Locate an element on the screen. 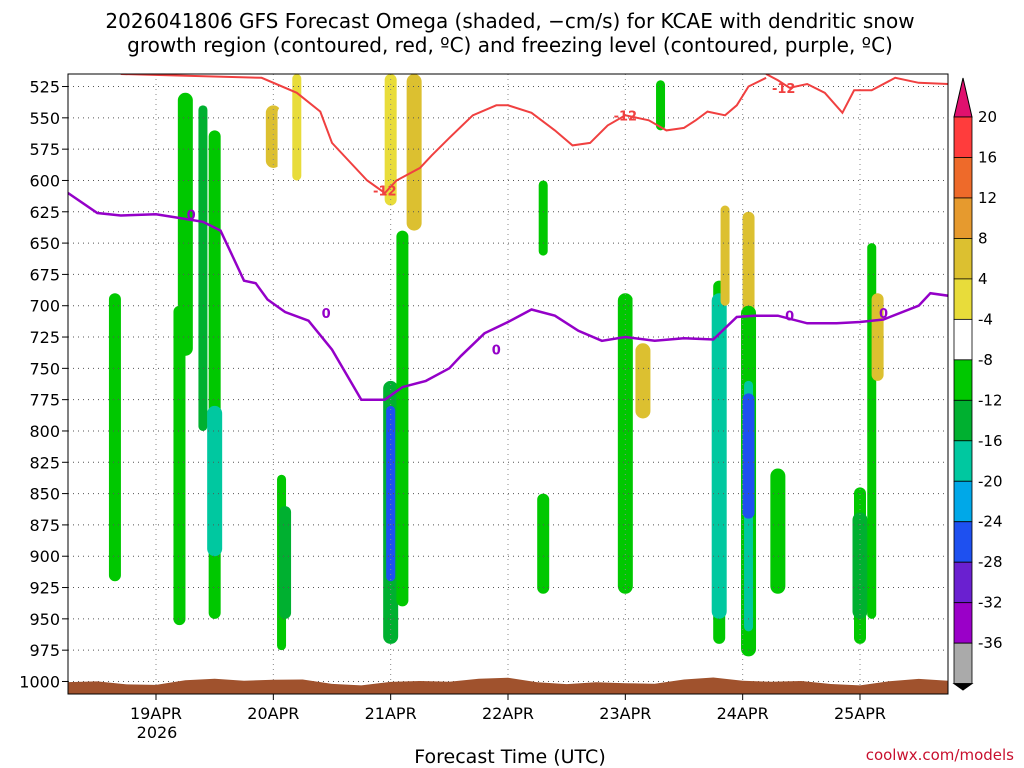  y-tick-label: 900 is located at coordinates (44, 556).